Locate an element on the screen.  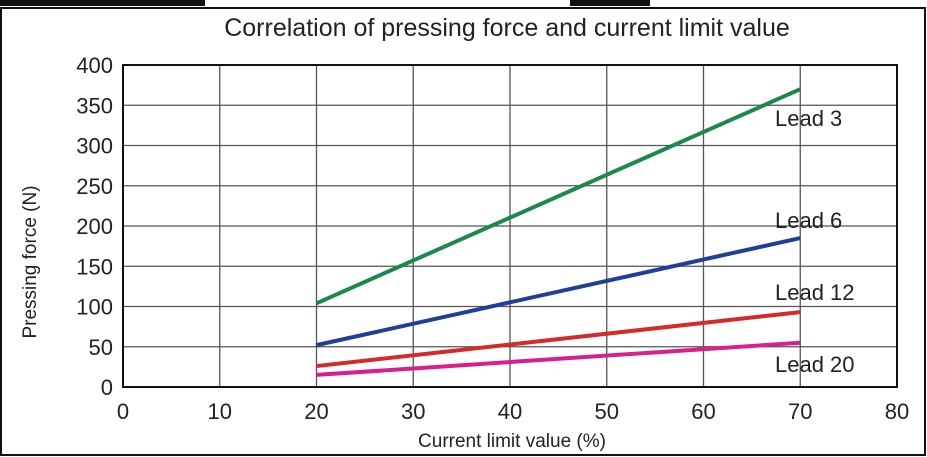
y-tick-label: 250 is located at coordinates (94, 186).